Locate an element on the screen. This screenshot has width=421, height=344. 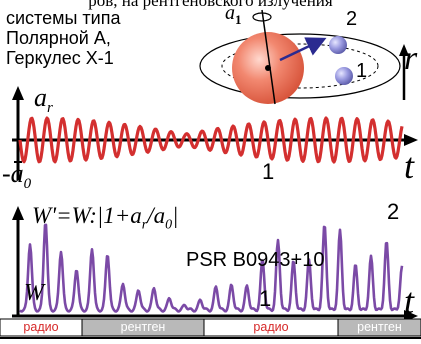
systems-line-2: Полярной А, is located at coordinates (58, 38).